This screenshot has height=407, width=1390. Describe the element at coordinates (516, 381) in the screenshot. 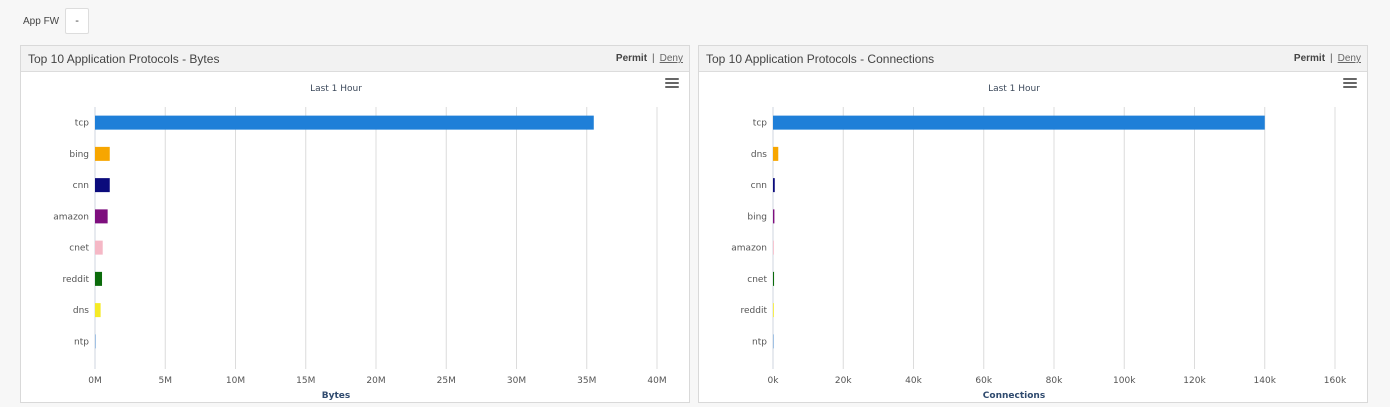

I see `x-tick-label: 30M` at that location.